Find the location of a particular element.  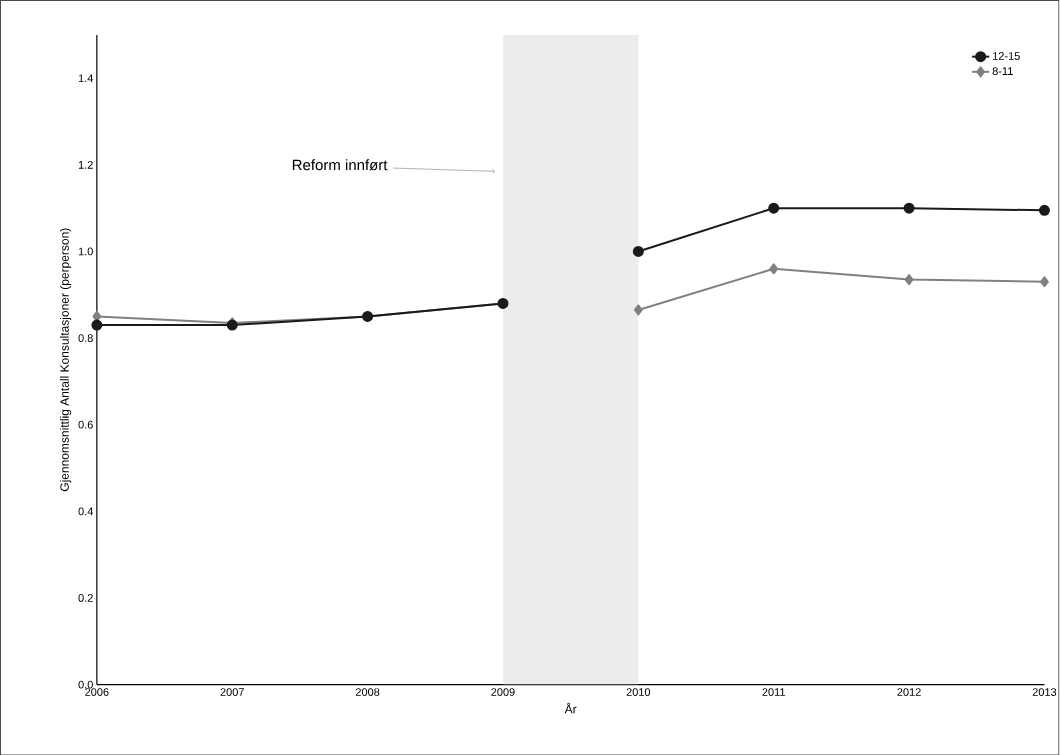

y-axis-title: Gjennomsnittlig Antall Konsultasjoner (perperson) is located at coordinates (66, 359).